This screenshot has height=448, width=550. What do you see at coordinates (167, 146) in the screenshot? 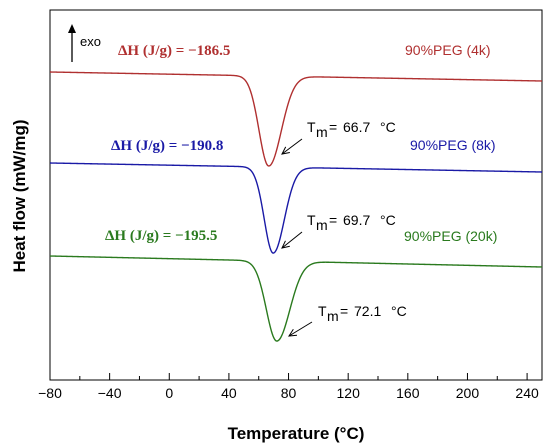
I see `delta-h-label-2: ΔH (J/g) = −190.8` at bounding box center [167, 146].